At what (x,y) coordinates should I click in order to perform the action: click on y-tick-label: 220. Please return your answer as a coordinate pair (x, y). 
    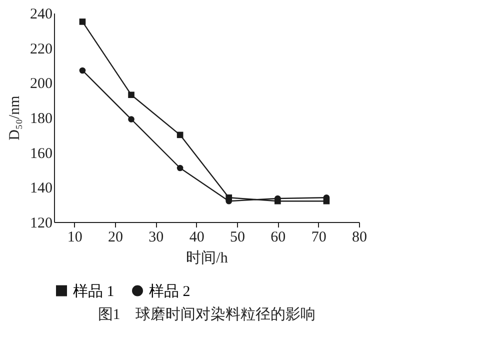
    Looking at the image, I should click on (41, 49).